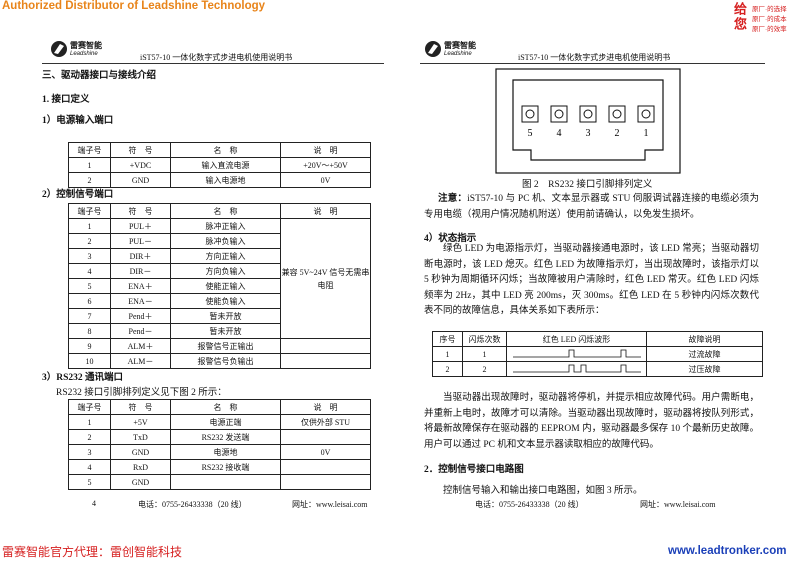 This screenshot has height=561, width=793. What do you see at coordinates (769, 19) in the screenshot?
I see `slogan-line: 原厂·的成本` at bounding box center [769, 19].